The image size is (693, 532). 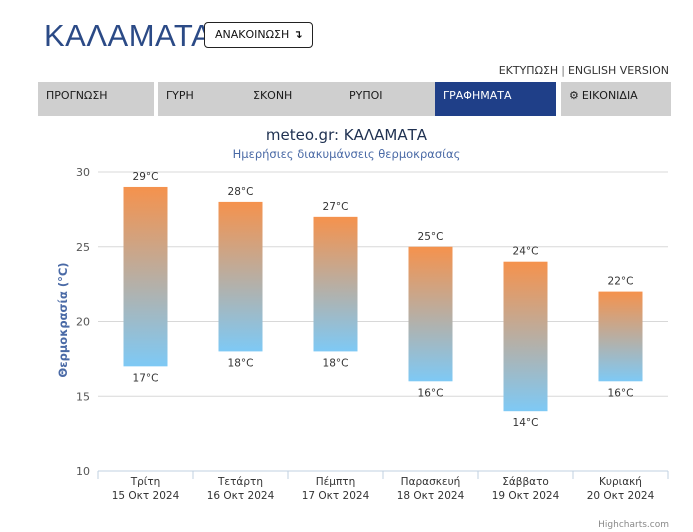 What do you see at coordinates (620, 482) in the screenshot?
I see `x-tick-day: Κυριακή` at bounding box center [620, 482].